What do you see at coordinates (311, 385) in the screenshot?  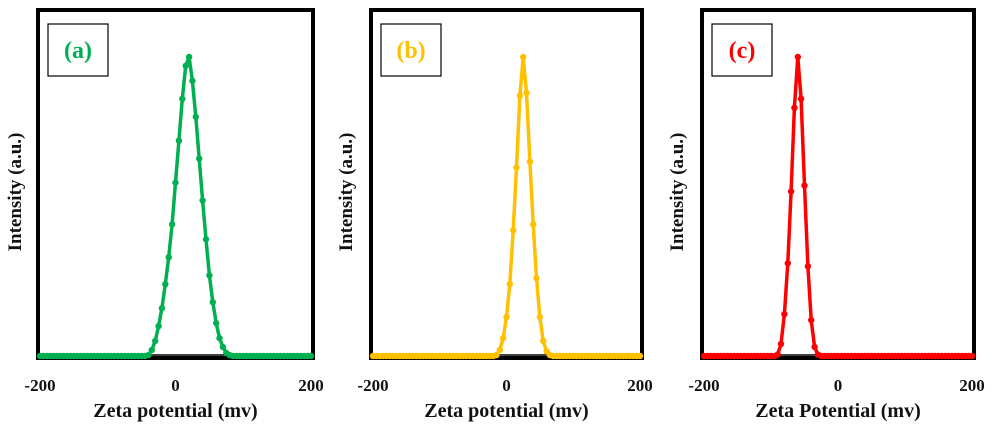 I see `x-tick-label-a: 200` at bounding box center [311, 385].